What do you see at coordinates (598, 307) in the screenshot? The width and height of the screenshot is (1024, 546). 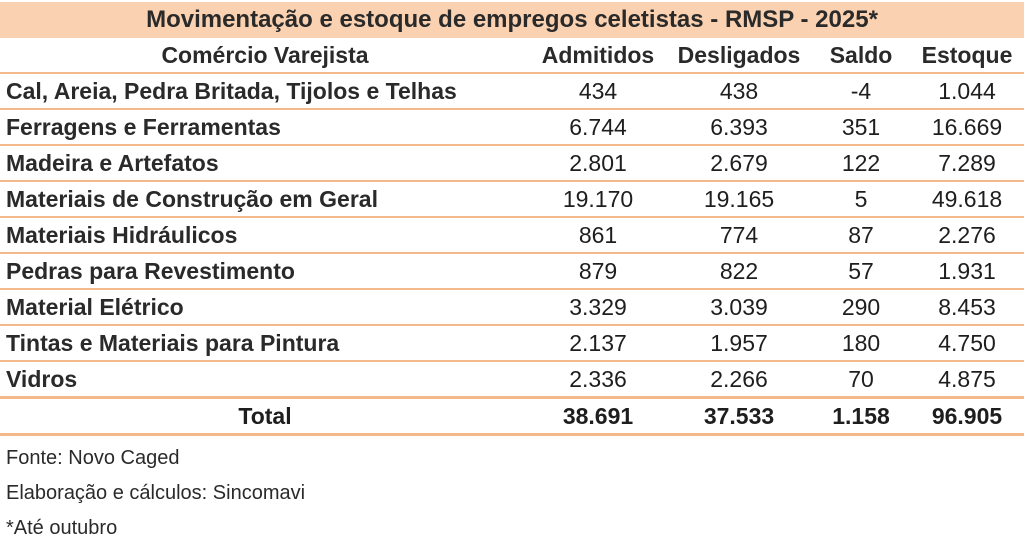 I see `row-admitidos: 3.329` at bounding box center [598, 307].